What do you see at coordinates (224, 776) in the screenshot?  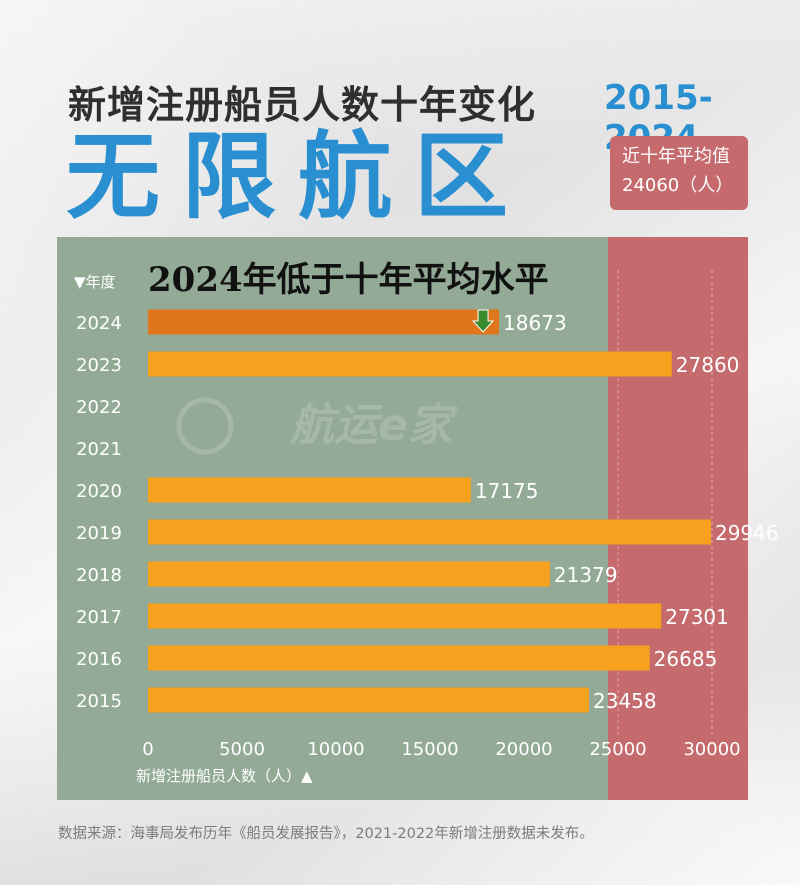 I see `x-axis-label: 新增注册船员人数（人）▲` at bounding box center [224, 776].